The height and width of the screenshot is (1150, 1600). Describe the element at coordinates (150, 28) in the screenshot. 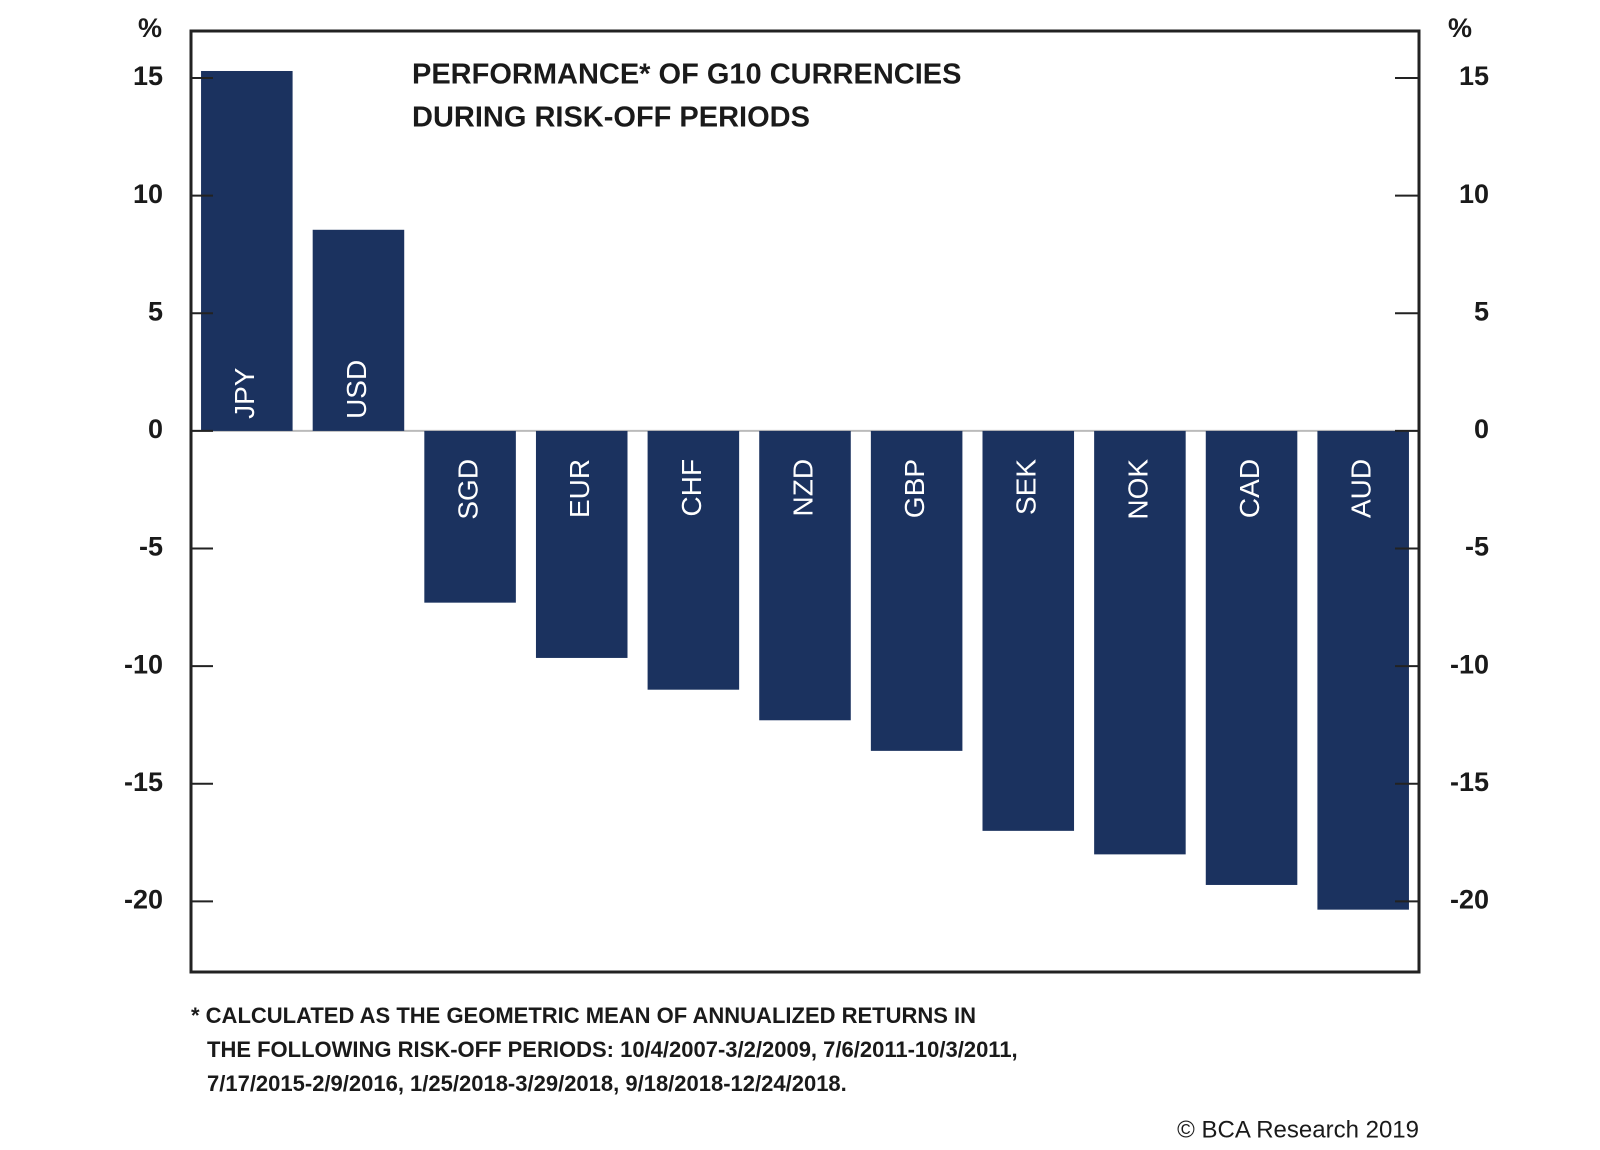

I see `y-axis-label: %` at that location.